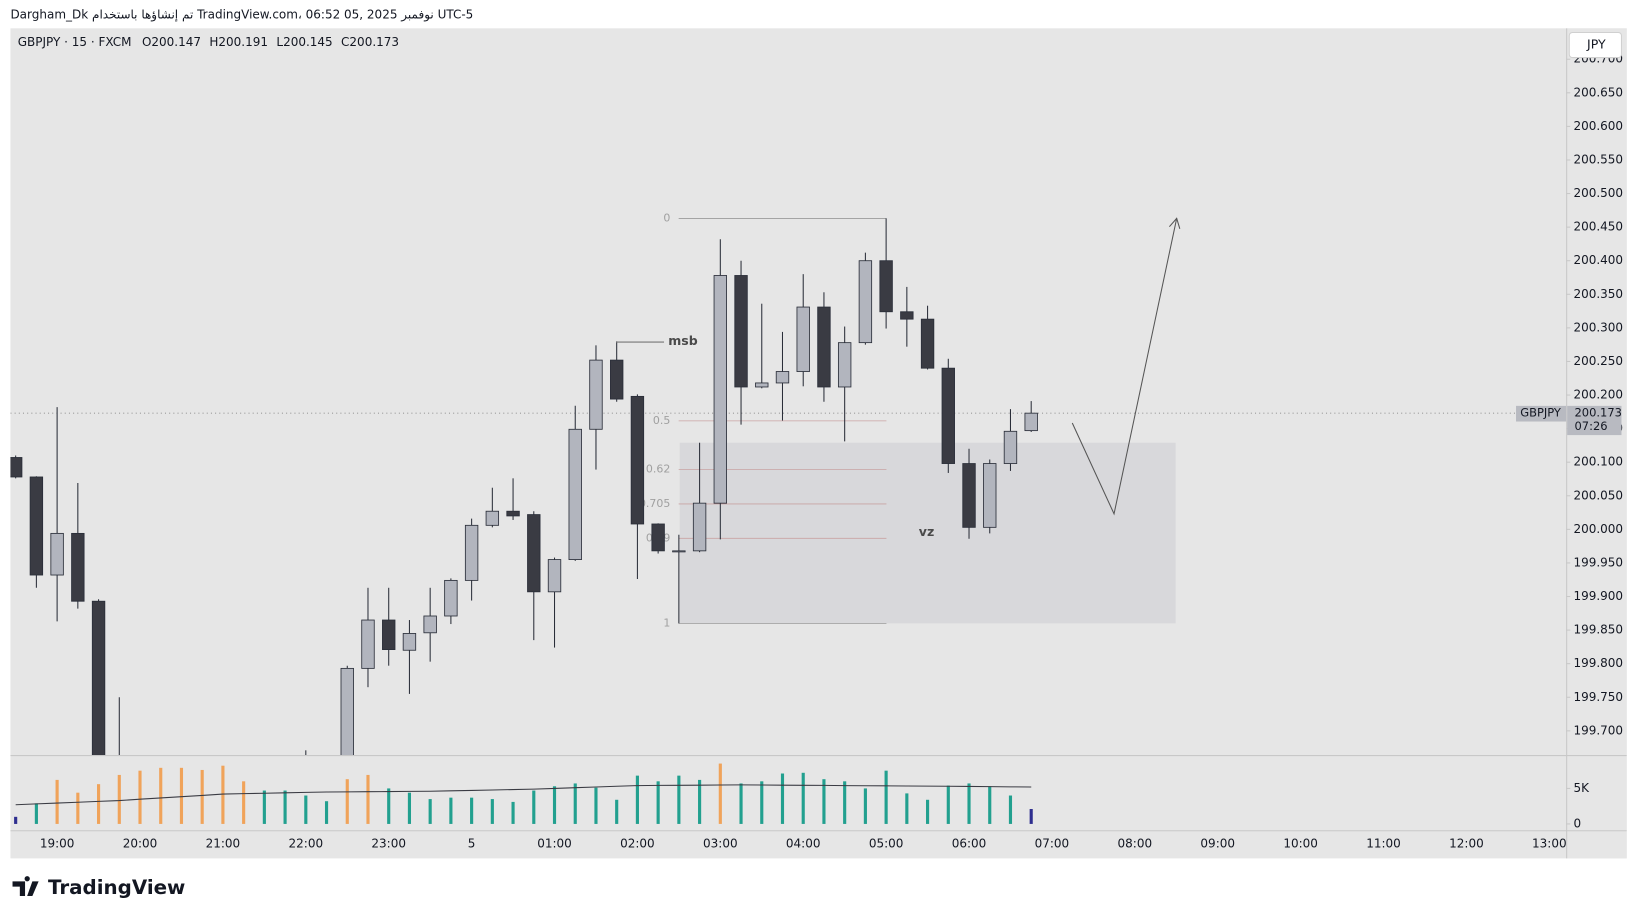 Image resolution: width=1634 pixels, height=917 pixels. What do you see at coordinates (75, 41) in the screenshot?
I see `symbol: GBPJPY · 15 · FXCM` at bounding box center [75, 41].